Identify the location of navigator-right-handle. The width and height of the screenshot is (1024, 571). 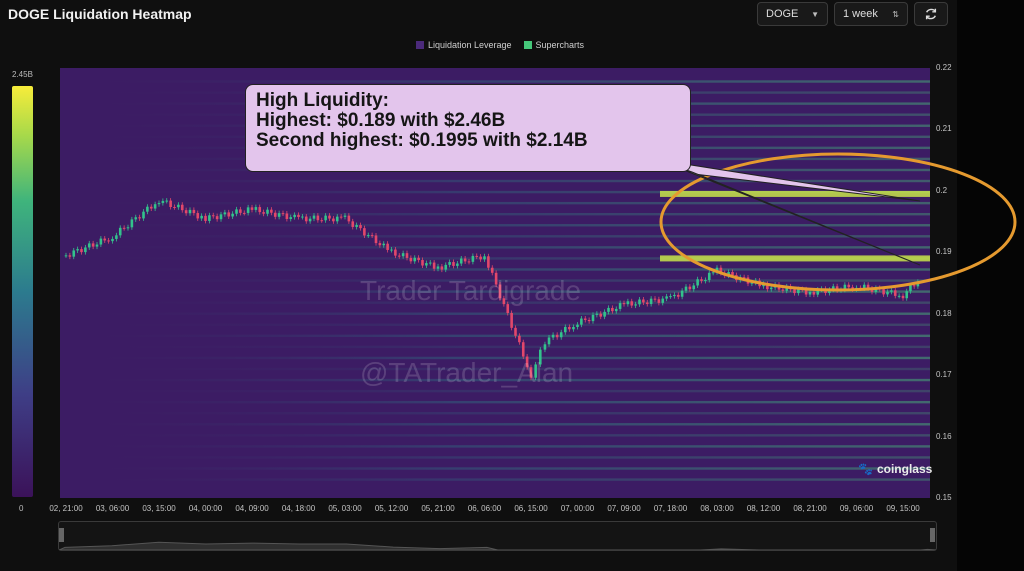
(932, 535).